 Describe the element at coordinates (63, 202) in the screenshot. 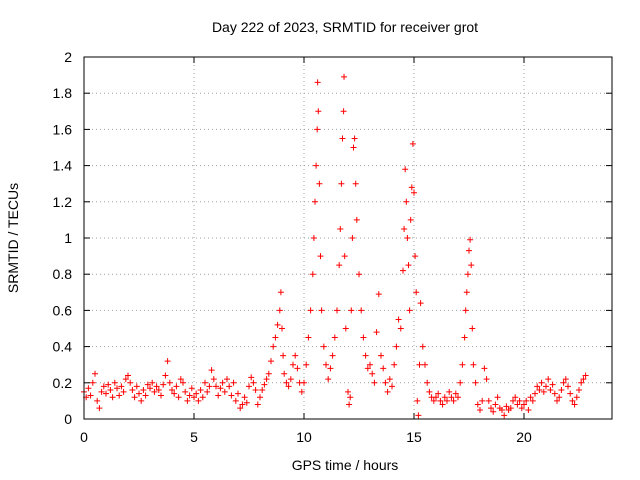

I see `y-tick-label: 1.2` at that location.